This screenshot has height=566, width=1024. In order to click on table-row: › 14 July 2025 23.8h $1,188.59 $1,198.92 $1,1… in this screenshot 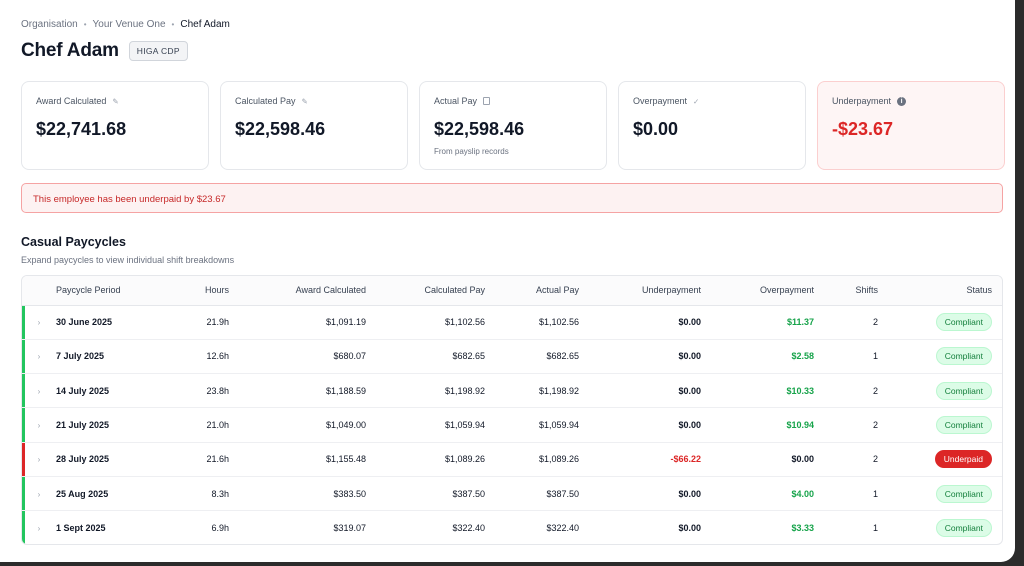, I will do `click(512, 391)`.